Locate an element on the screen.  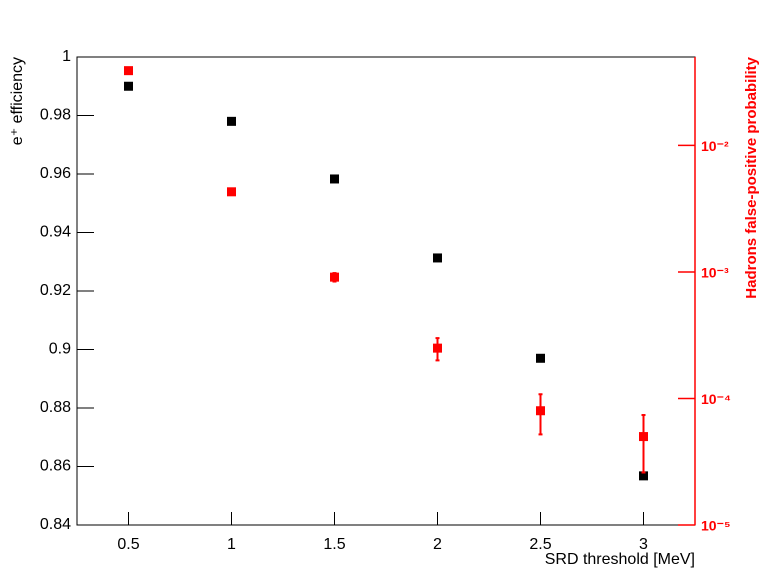
x-tick-label: 2 is located at coordinates (437, 544).